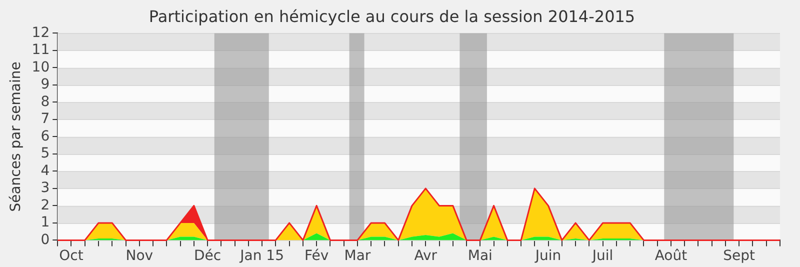 The width and height of the screenshot is (800, 267). Describe the element at coordinates (45, 154) in the screenshot. I see `y-tick-label: 5` at that location.